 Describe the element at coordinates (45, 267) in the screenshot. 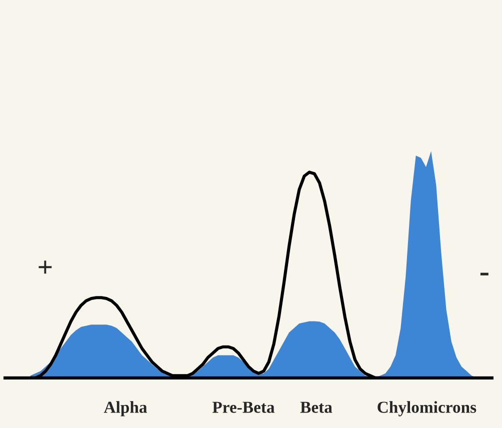

I see `annotation: +` at that location.